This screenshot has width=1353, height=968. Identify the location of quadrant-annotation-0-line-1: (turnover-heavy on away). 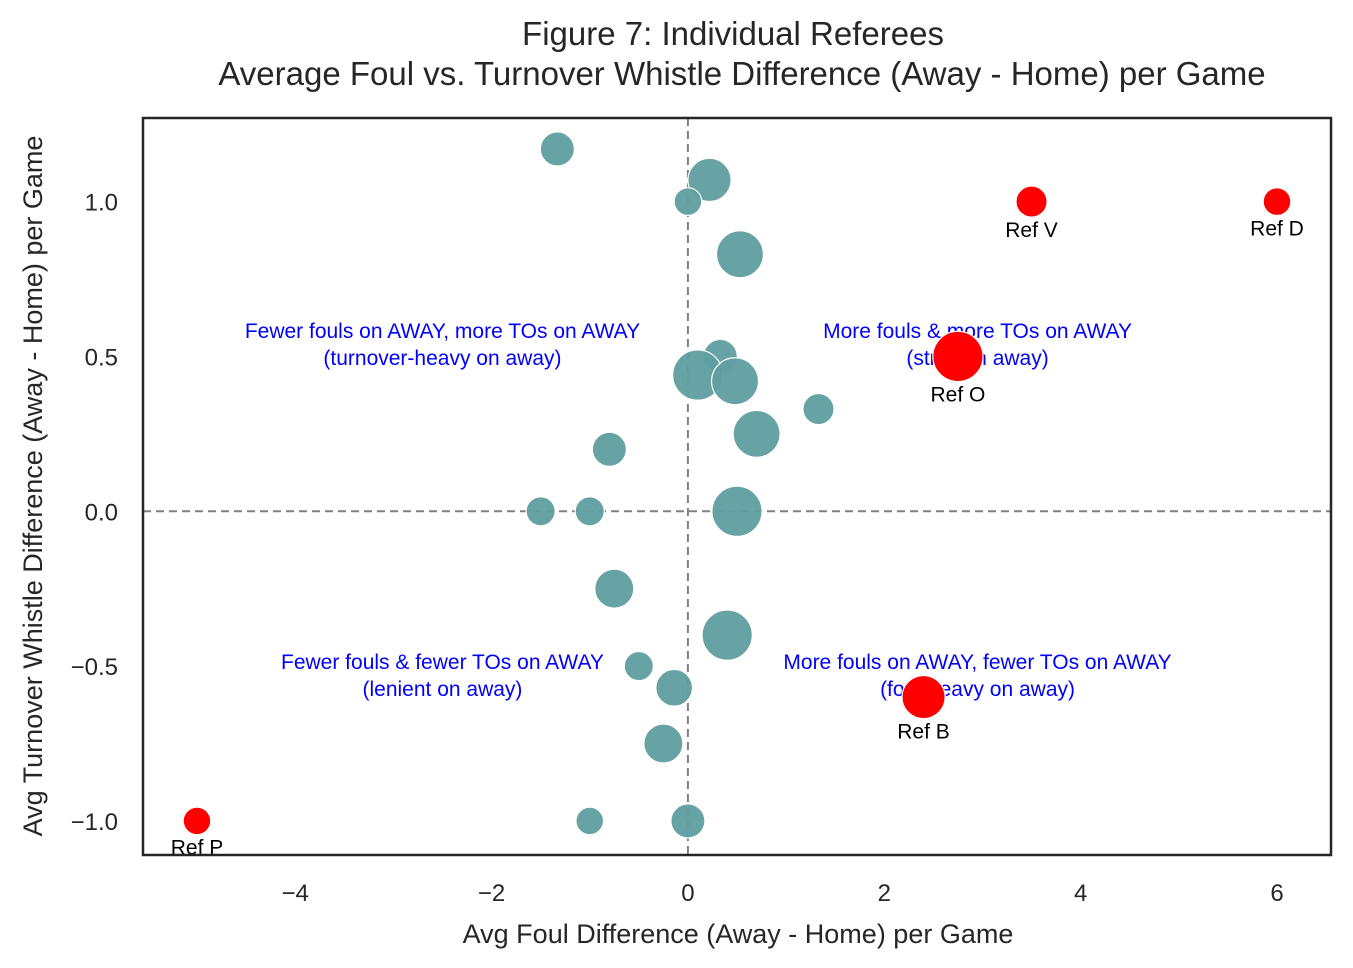
(442, 358).